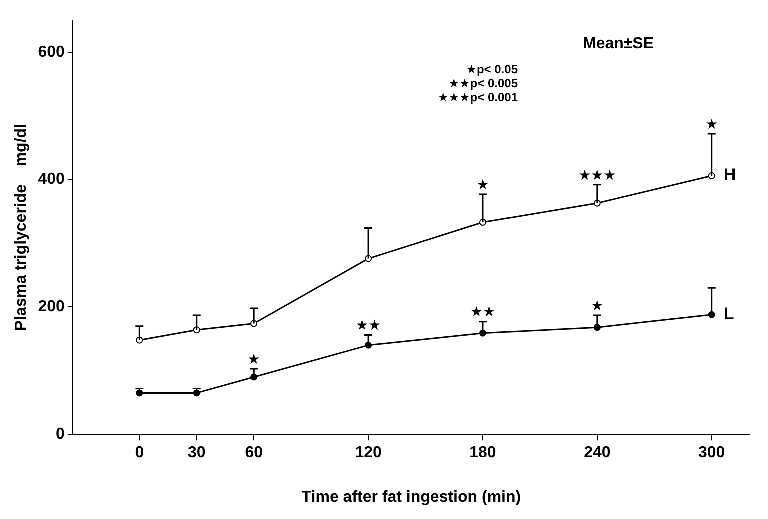 This screenshot has height=519, width=768. Describe the element at coordinates (492, 69) in the screenshot. I see `annotation: ★p< 0.05` at that location.